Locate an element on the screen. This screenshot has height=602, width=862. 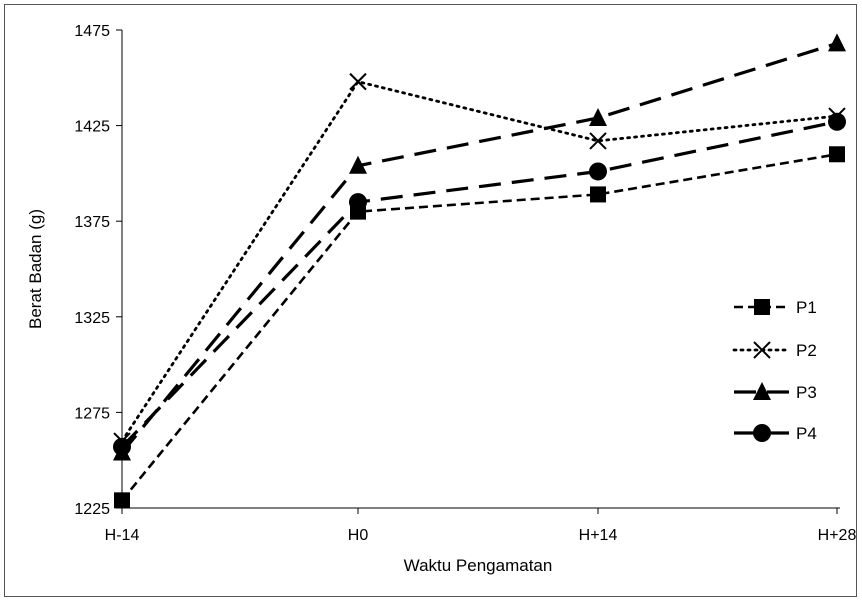
x-tick-label: H-14 is located at coordinates (122, 535).